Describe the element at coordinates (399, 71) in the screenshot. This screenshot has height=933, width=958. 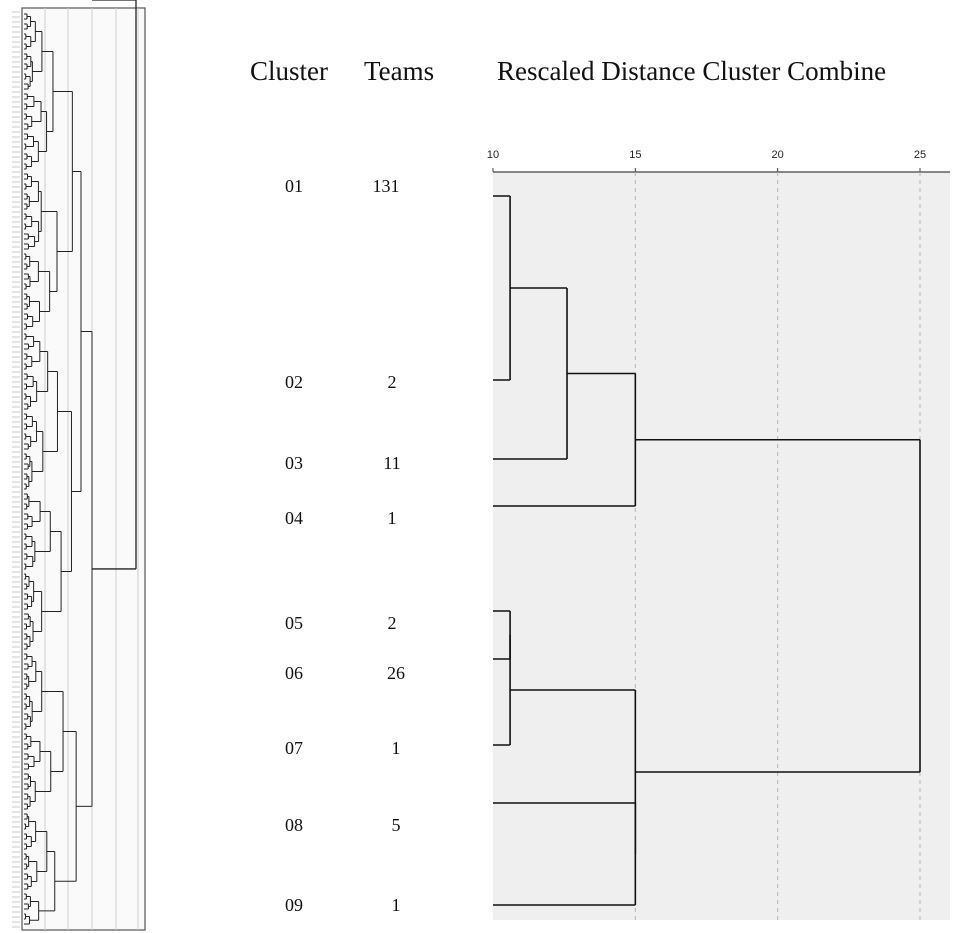
I see `teams-column-header: Teams` at that location.